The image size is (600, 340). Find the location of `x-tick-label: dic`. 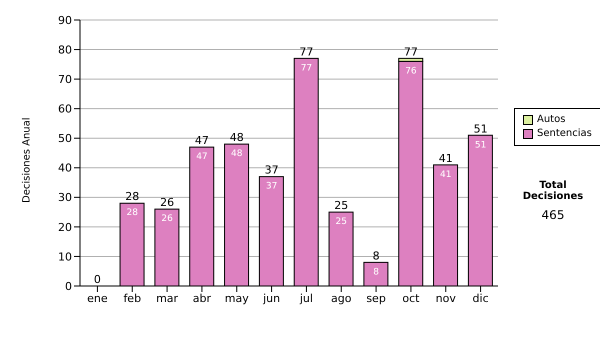

x-tick-label: dic is located at coordinates (480, 298).